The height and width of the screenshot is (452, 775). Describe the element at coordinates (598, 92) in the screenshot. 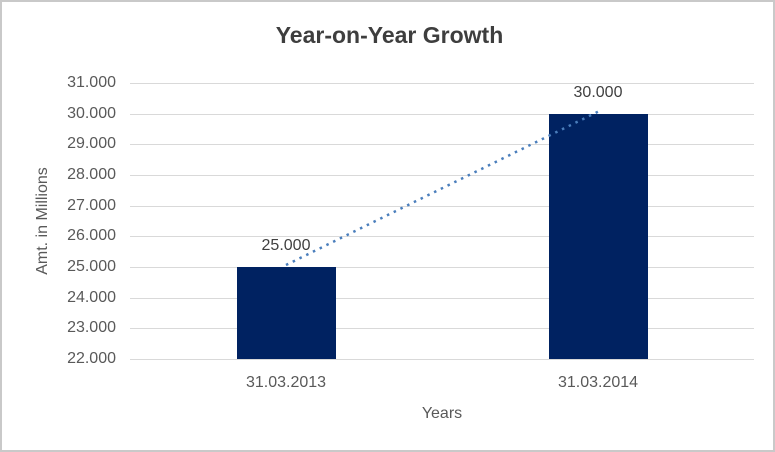

I see `data-label: 30.000` at that location.